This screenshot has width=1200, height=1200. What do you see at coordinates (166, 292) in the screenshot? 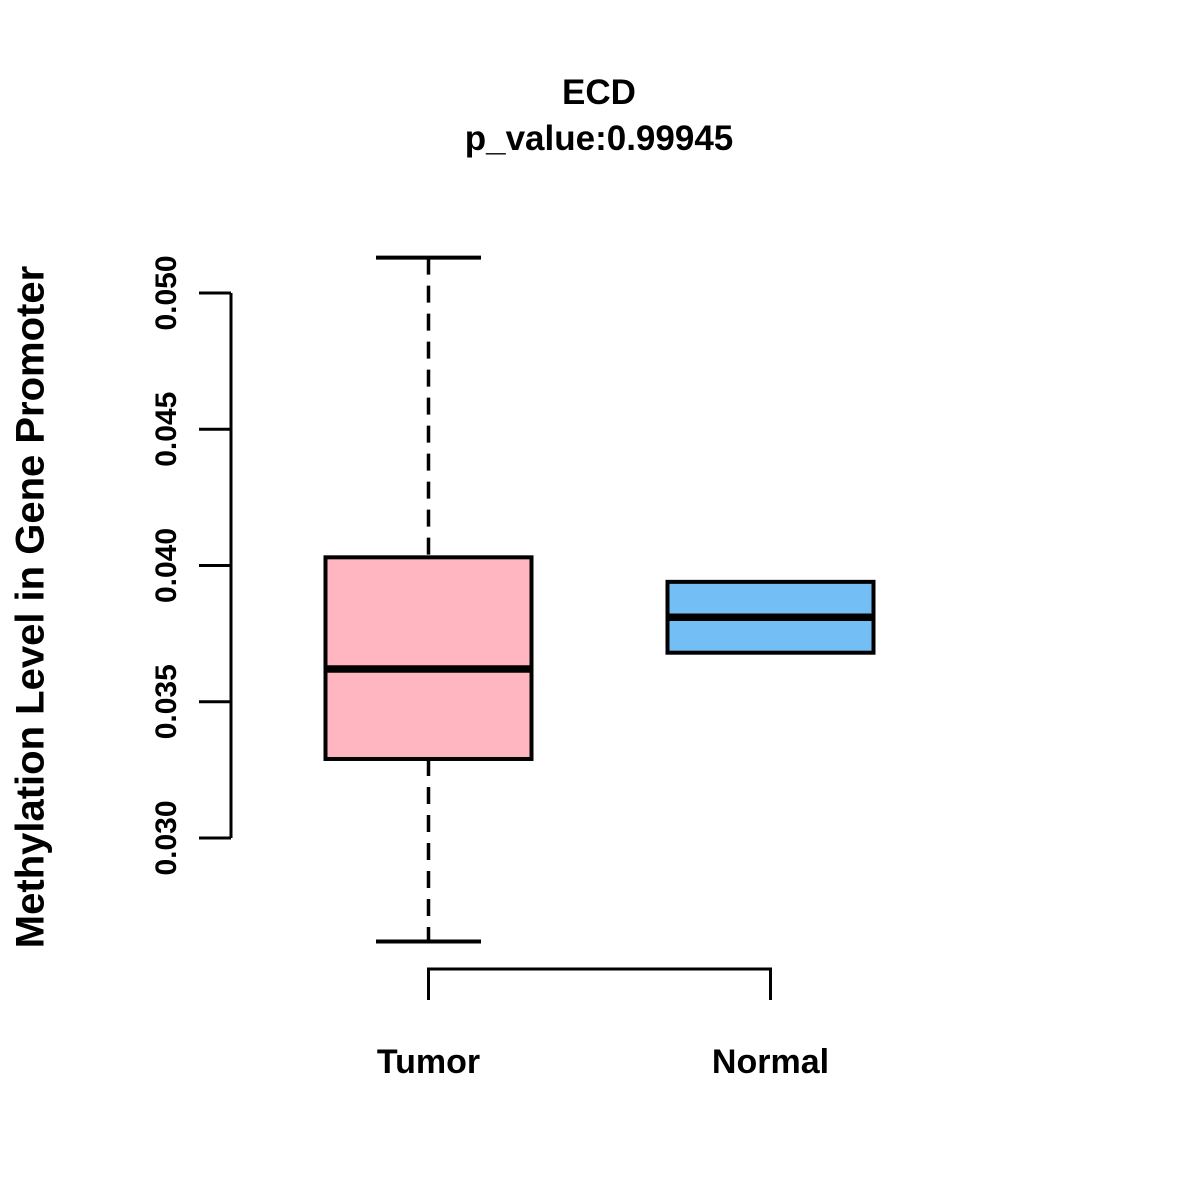
I see `y-tick-label: 0.050` at bounding box center [166, 292].